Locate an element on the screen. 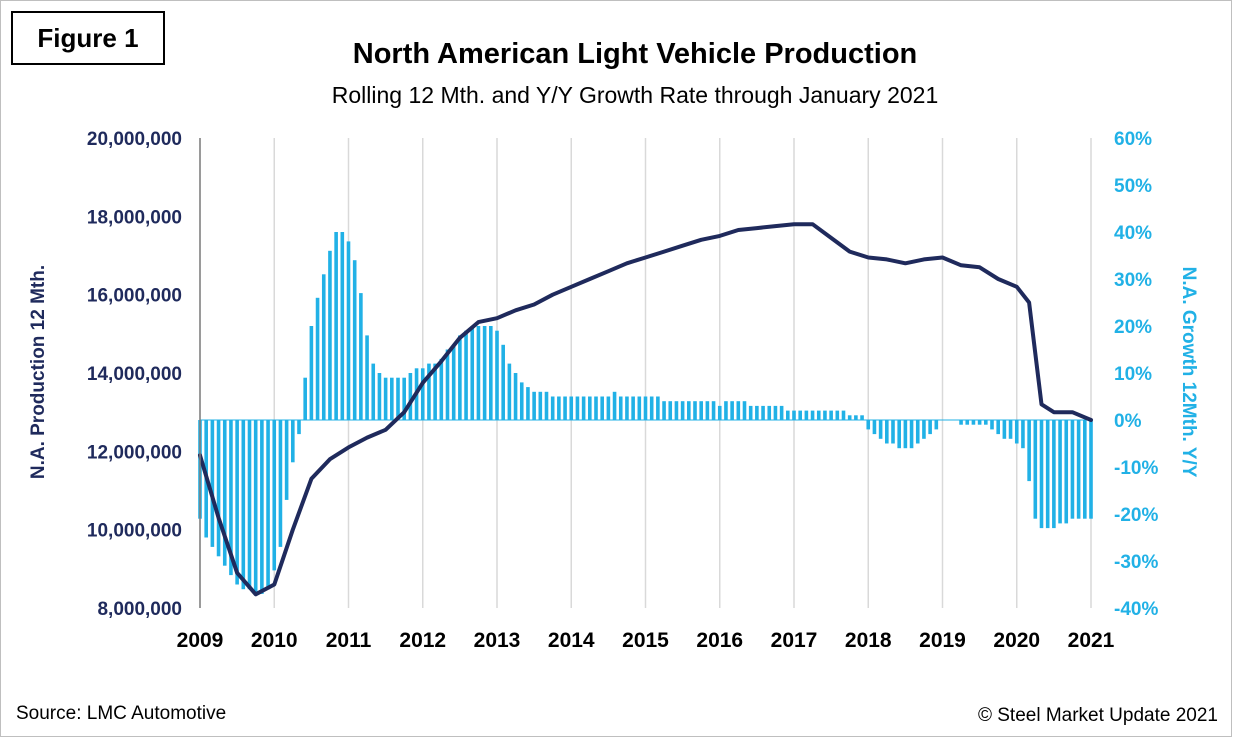  left-tick-label: 14,000,000 is located at coordinates (134, 374).